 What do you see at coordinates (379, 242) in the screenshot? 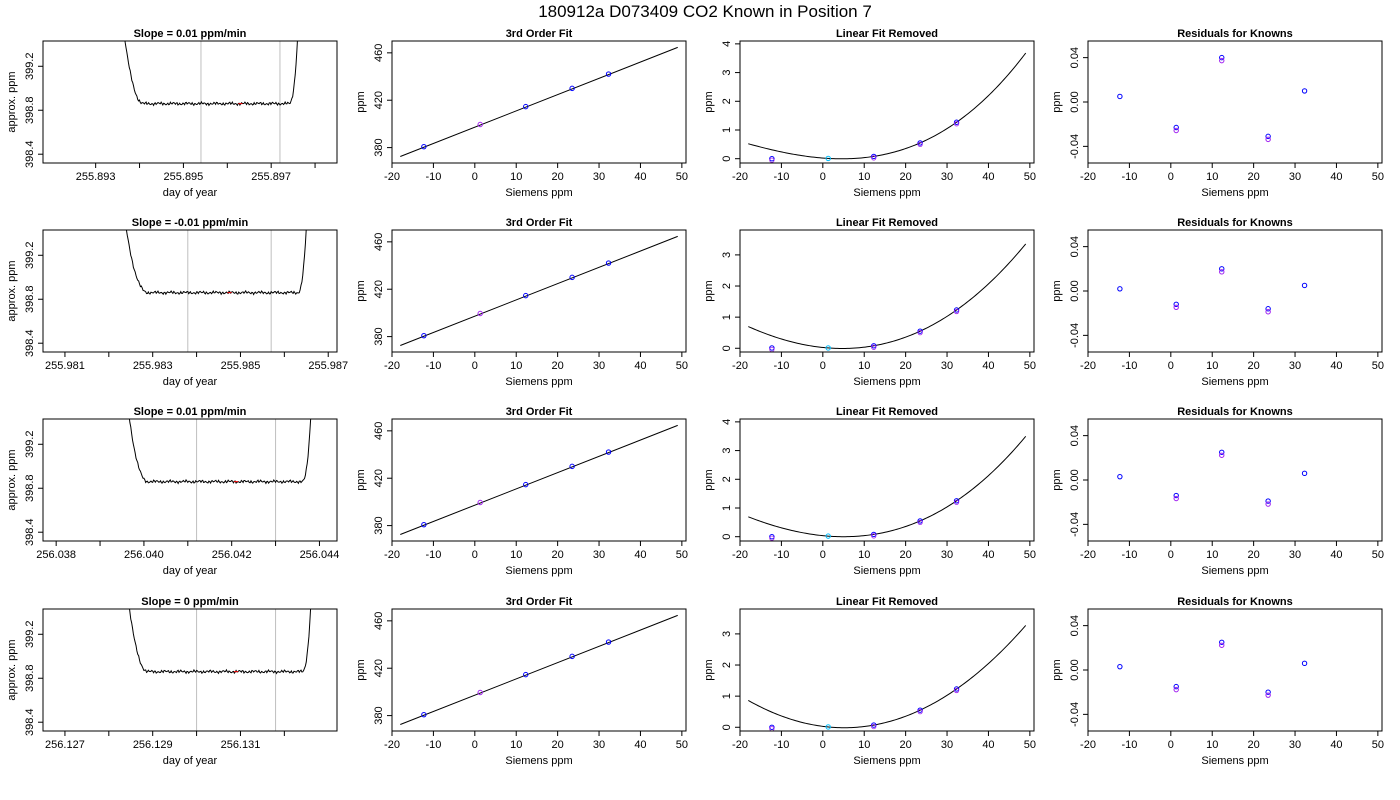
I see `y-tick-label: 460` at bounding box center [379, 242].